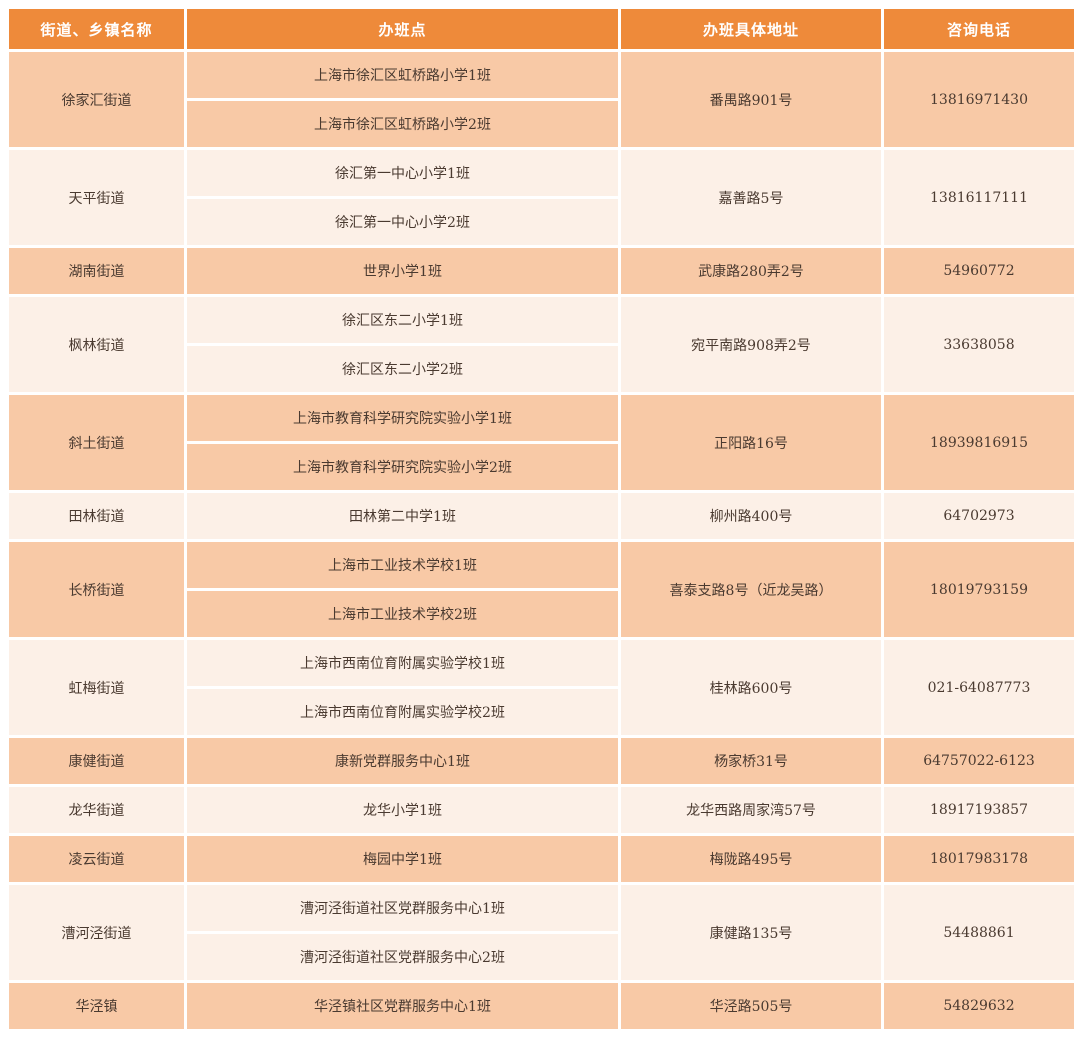 This screenshot has height=1043, width=1080. I want to click on street-name-cell: 漕河泾街道, so click(96, 932).